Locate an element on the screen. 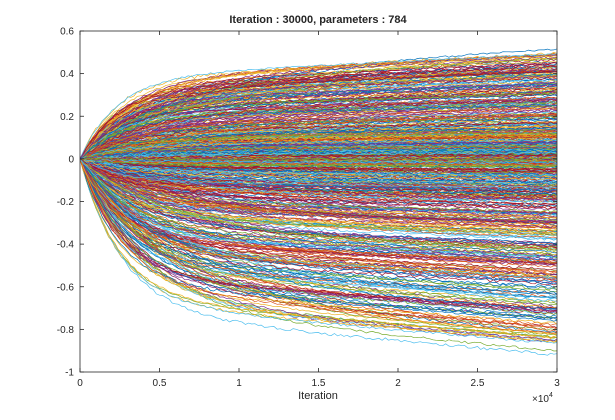  x-exponent-base: ×10 is located at coordinates (540, 399).